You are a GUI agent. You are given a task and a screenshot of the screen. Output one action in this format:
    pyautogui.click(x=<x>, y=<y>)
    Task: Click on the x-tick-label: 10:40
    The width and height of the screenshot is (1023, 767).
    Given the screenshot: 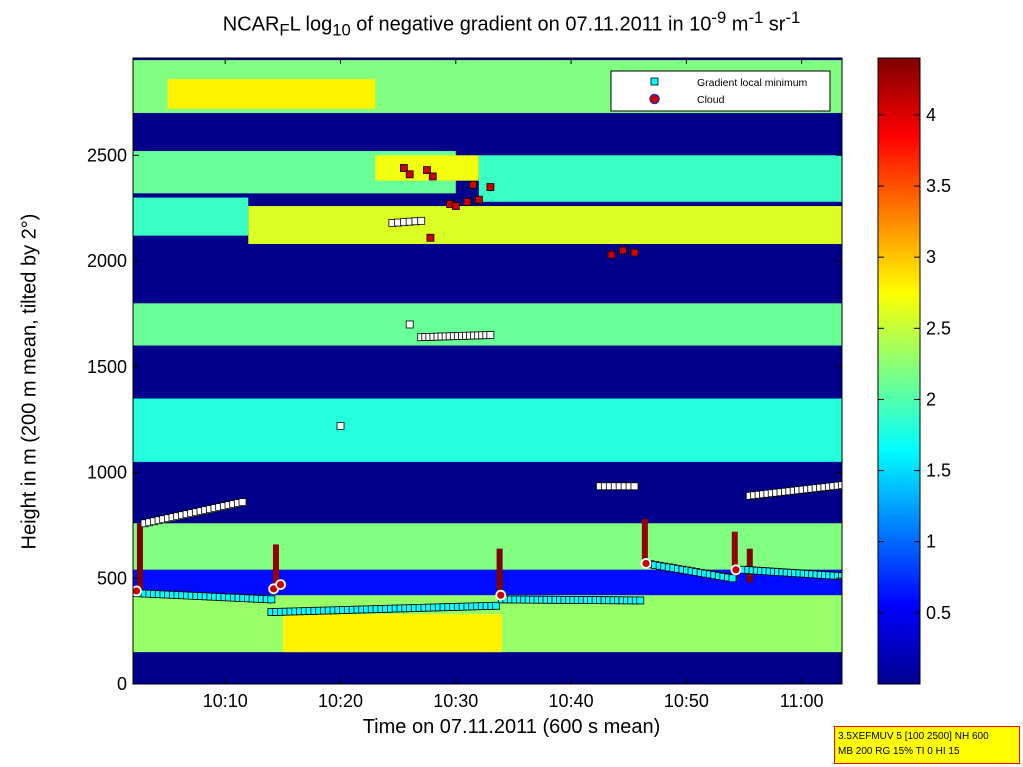 What is the action you would take?
    pyautogui.click(x=571, y=701)
    